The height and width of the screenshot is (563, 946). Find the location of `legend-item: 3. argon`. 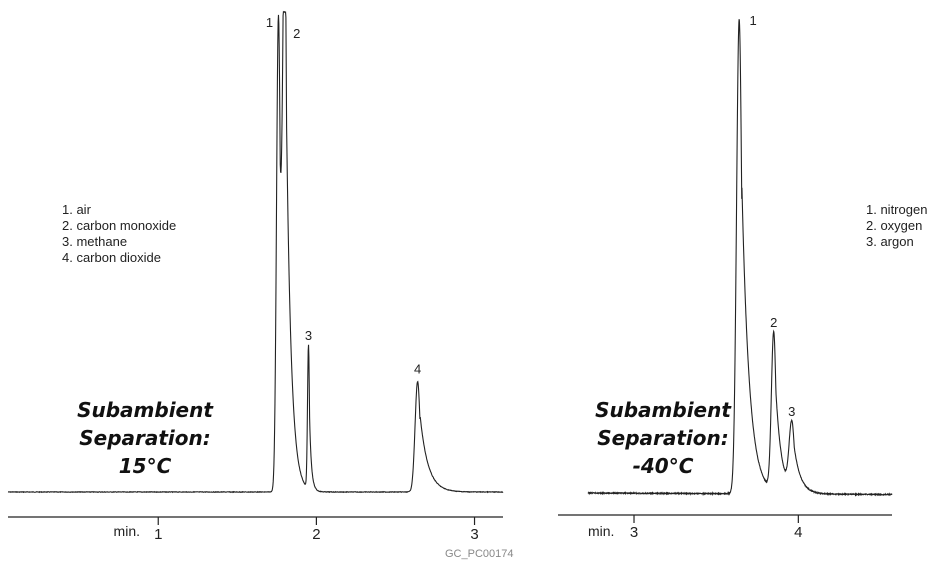

legend-item: 3. argon is located at coordinates (890, 241).